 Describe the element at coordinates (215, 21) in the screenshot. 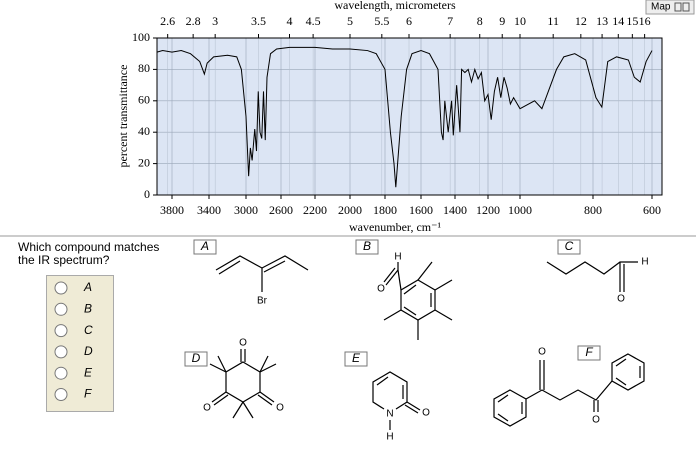

I see `top-tick-label: 3` at that location.